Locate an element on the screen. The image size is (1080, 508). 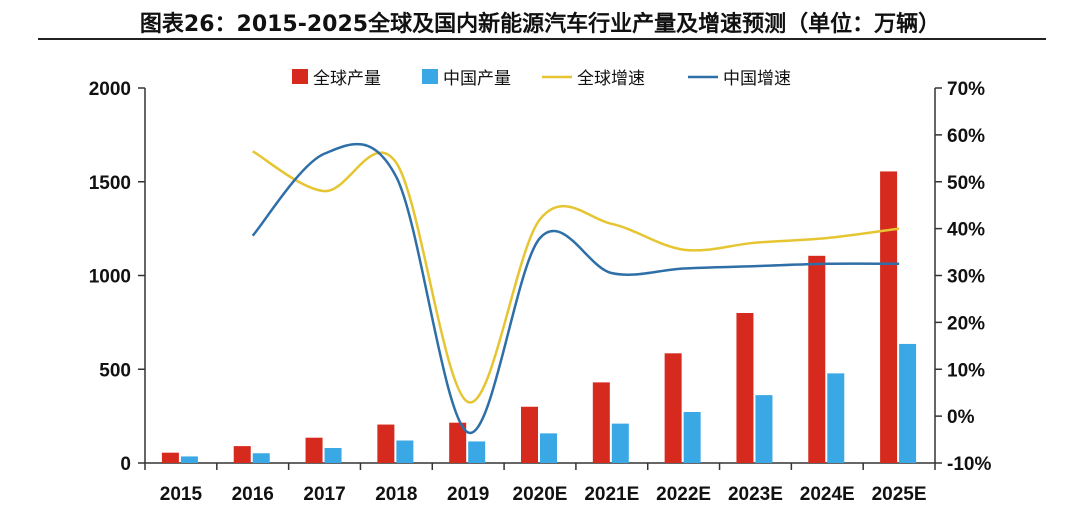
right-tick-label: 20% is located at coordinates (966, 323).